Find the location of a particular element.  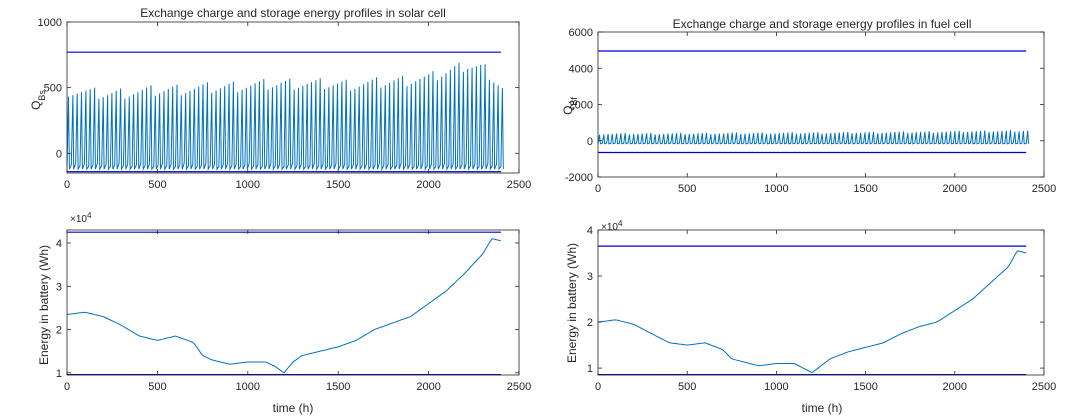

y-axis-label: QBs is located at coordinates (38, 100).